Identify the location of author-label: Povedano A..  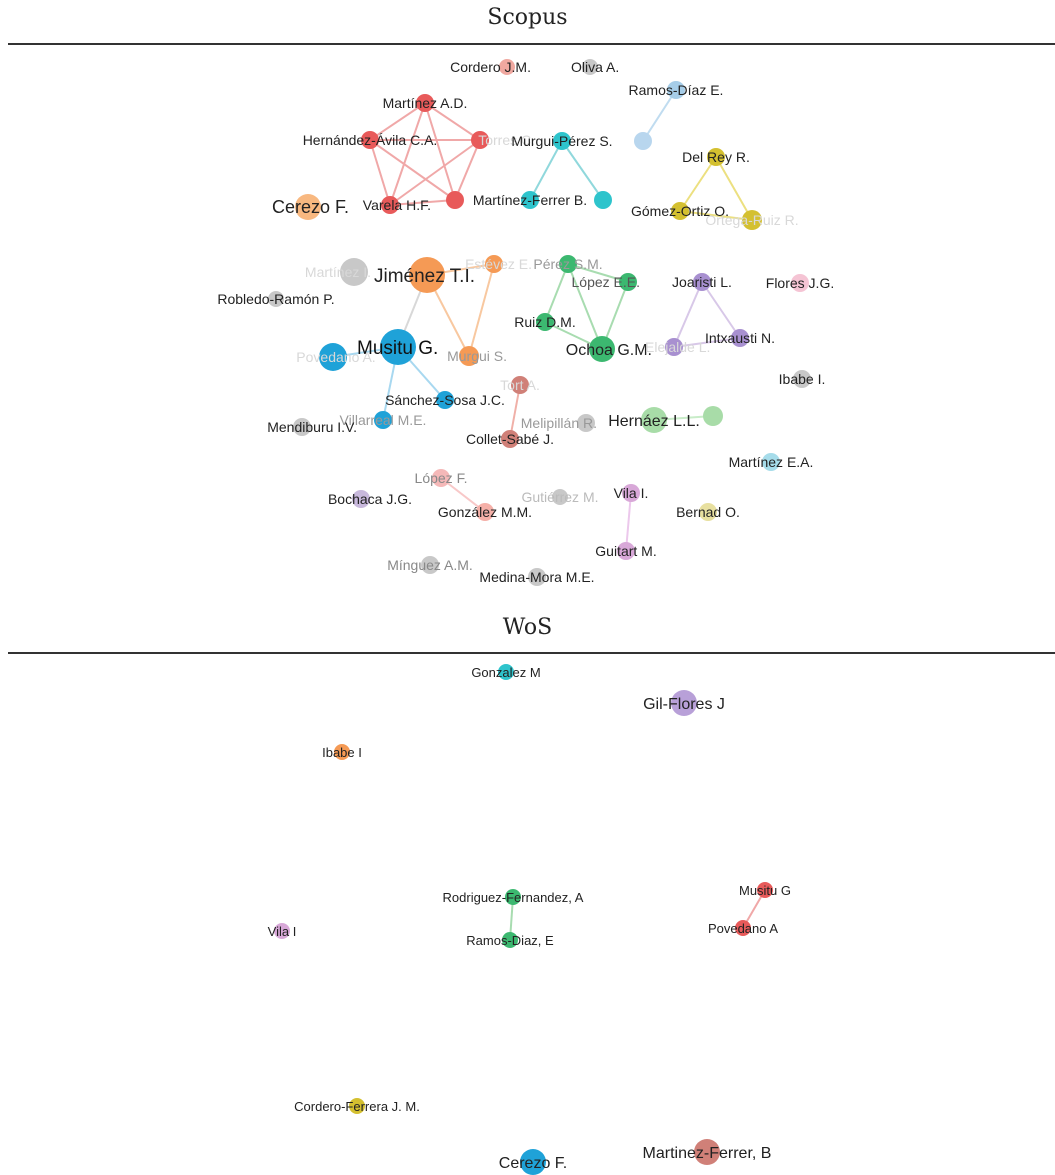
(335, 357).